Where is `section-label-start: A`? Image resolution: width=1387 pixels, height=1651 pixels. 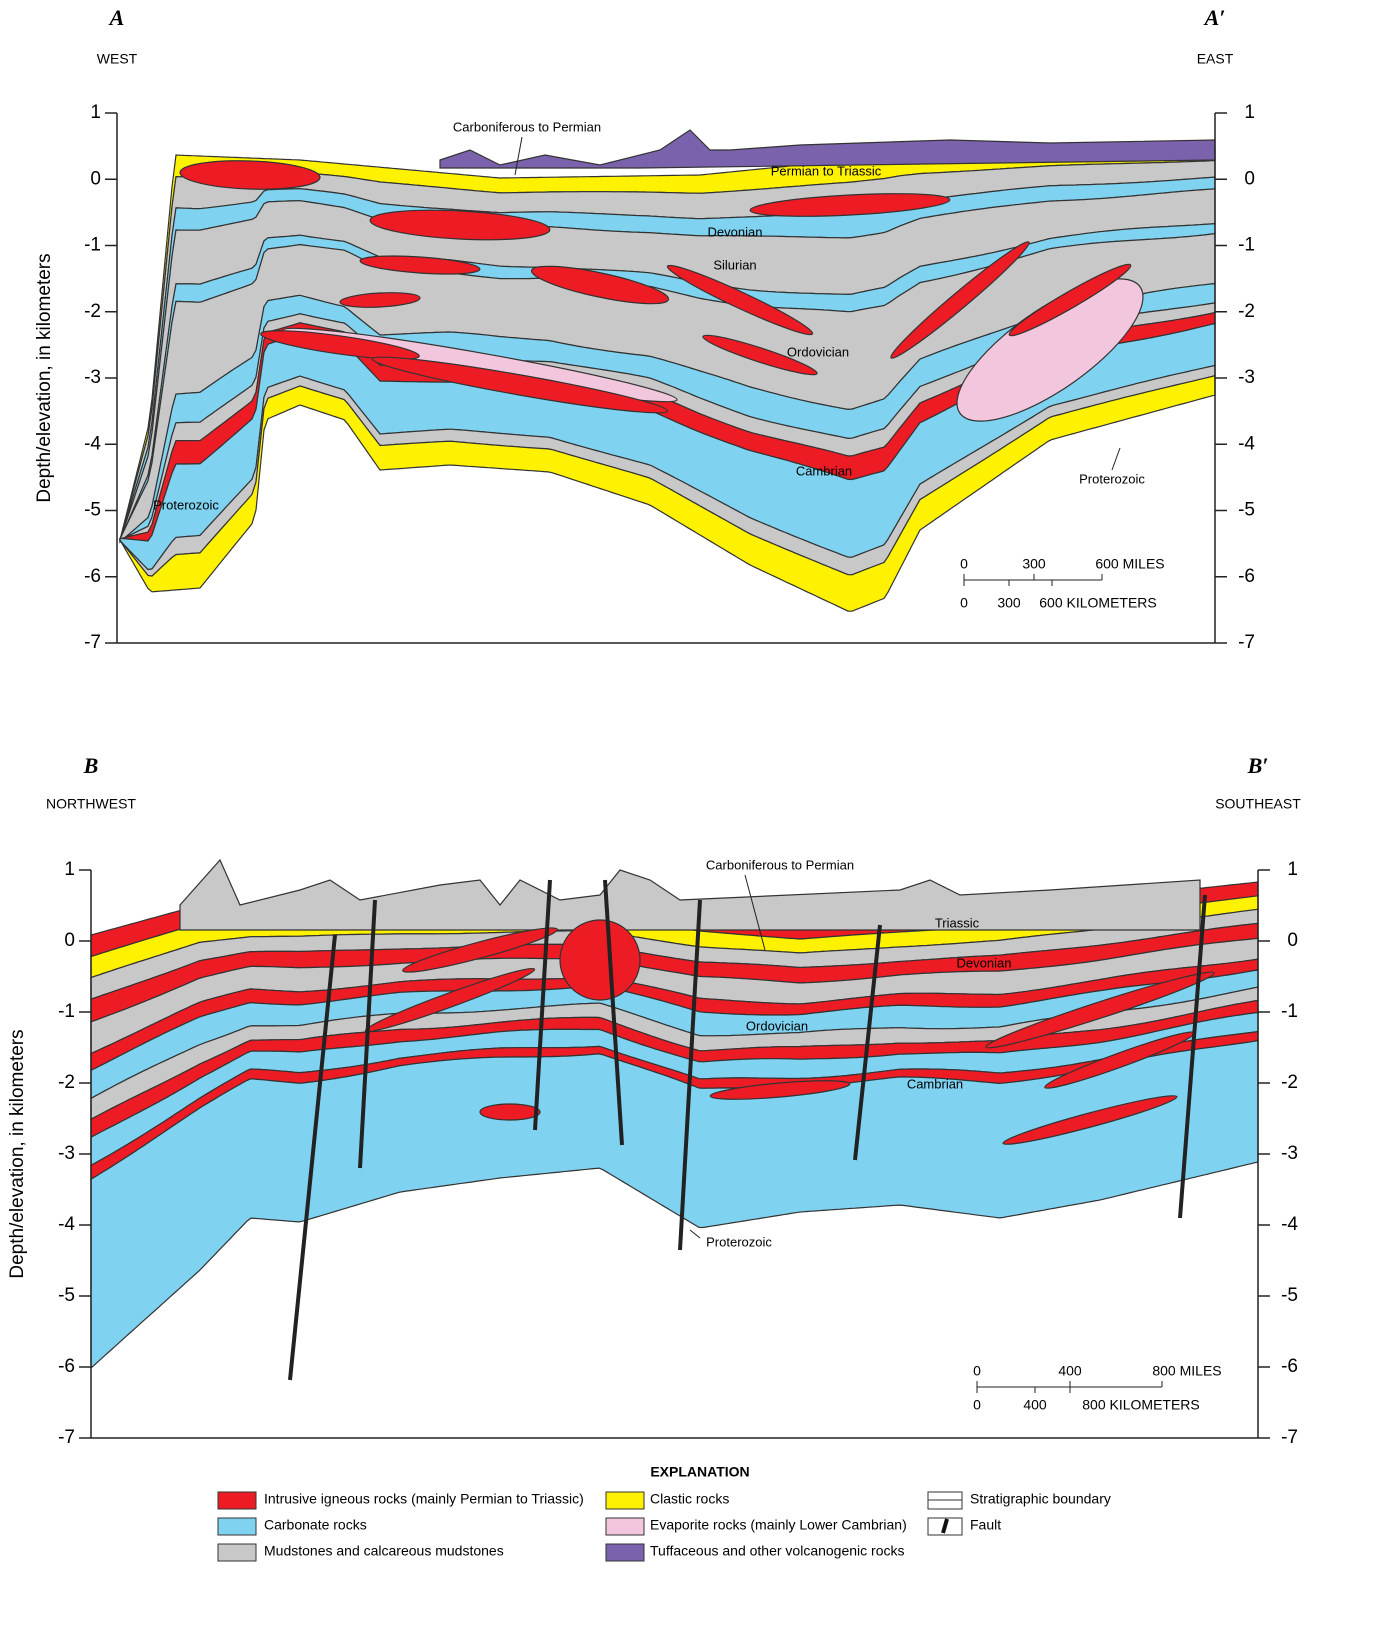 section-label-start: A is located at coordinates (116, 17).